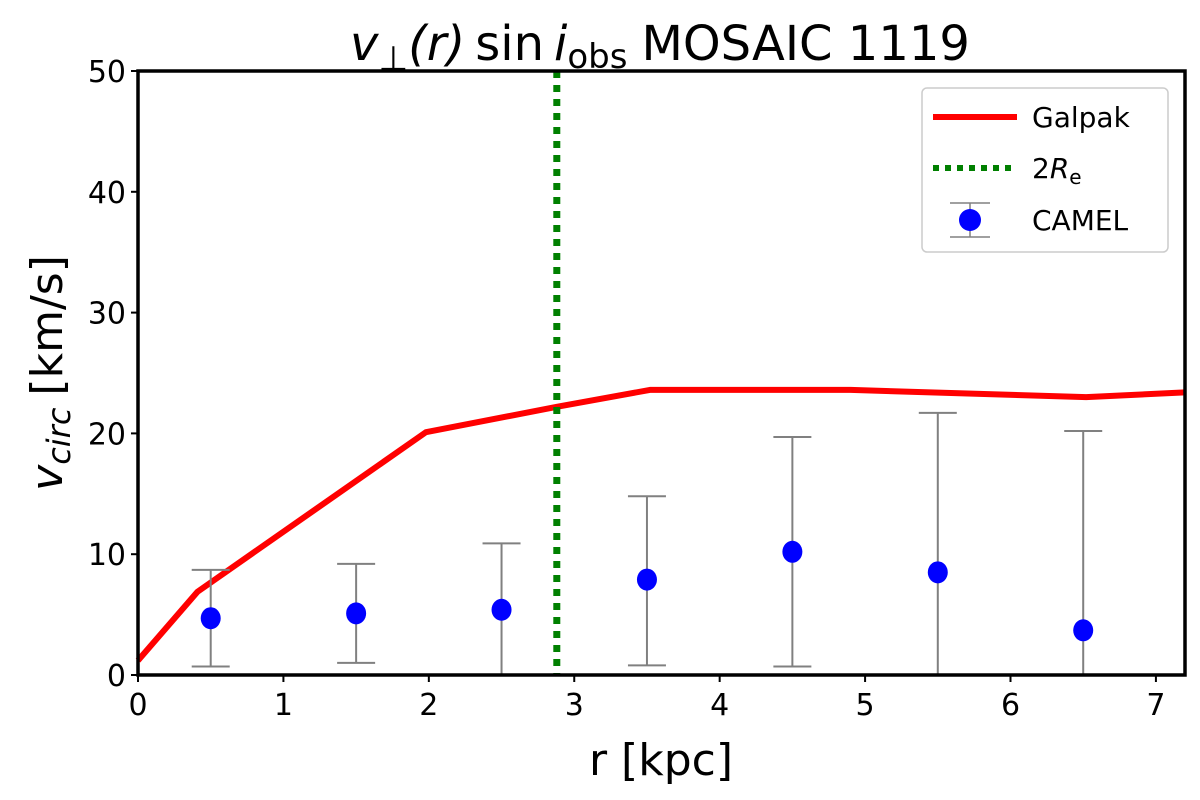 The image size is (1200, 800). Describe the element at coordinates (970, 220) in the screenshot. I see `legend-camel-swatch` at that location.